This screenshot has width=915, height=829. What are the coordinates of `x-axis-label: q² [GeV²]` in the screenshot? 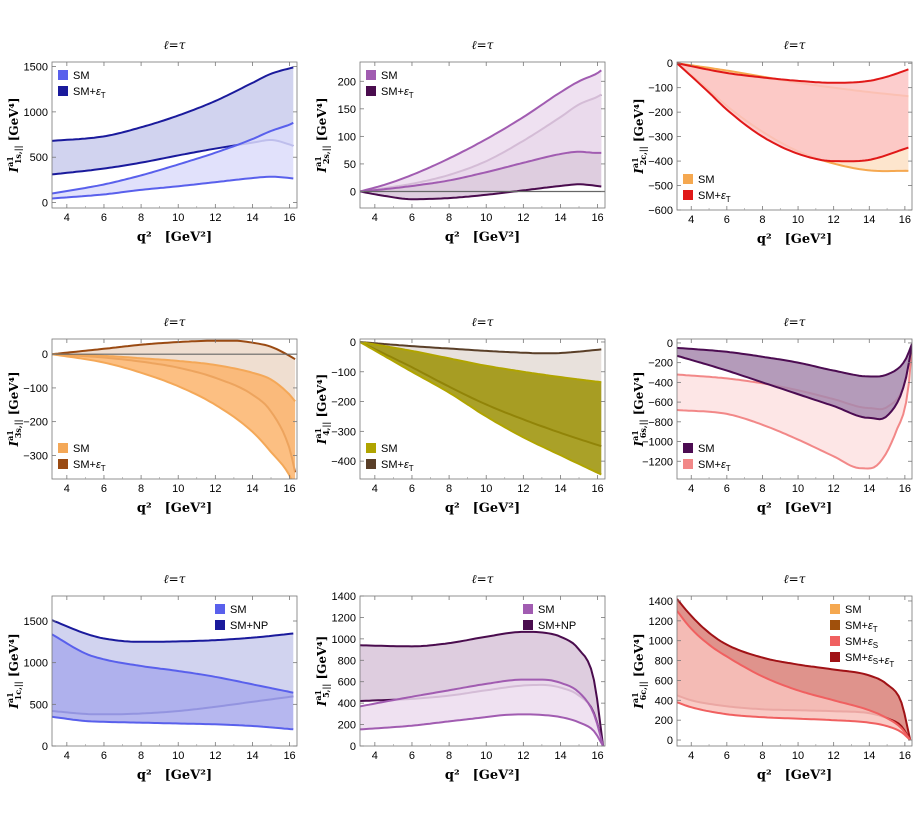 It's located at (794, 239).